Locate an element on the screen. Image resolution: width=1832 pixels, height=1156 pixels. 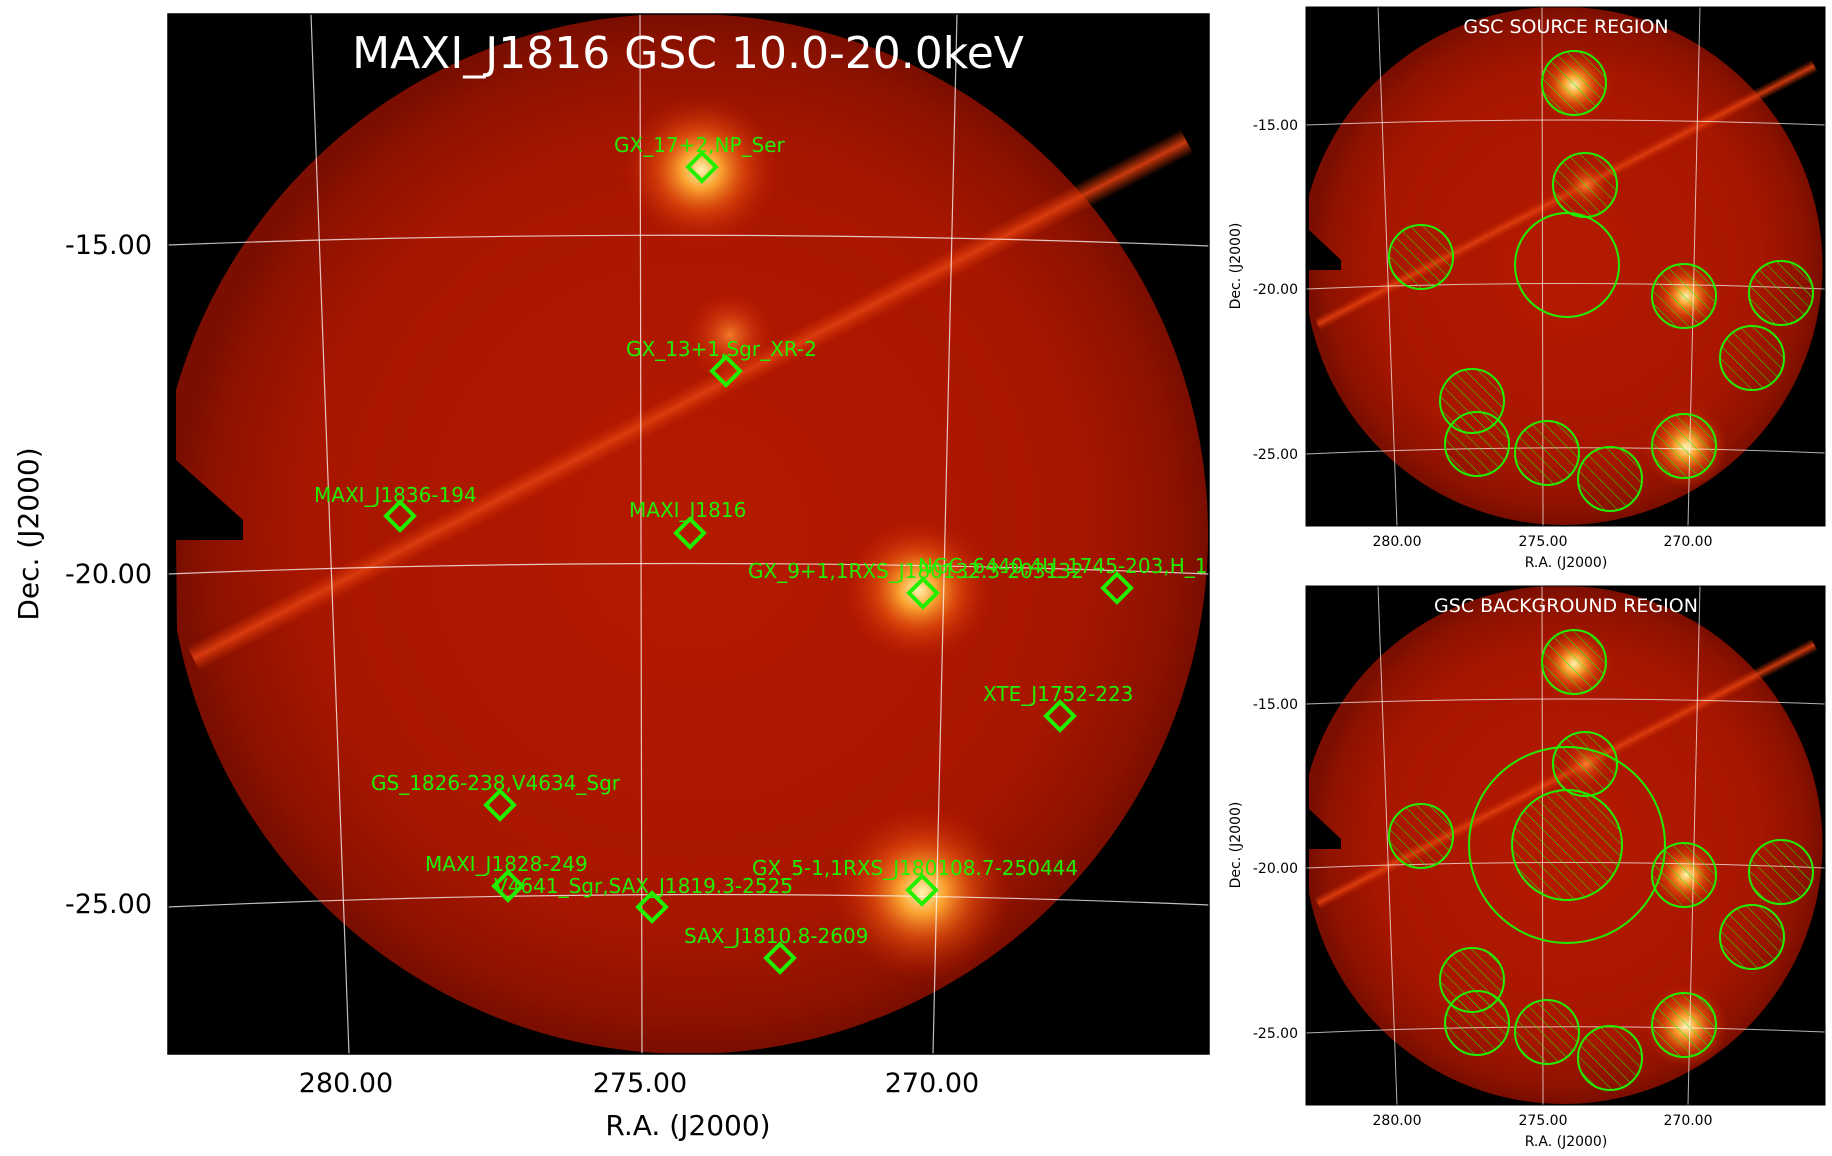
src-ra-tick-label: 270.00 is located at coordinates (1688, 542).